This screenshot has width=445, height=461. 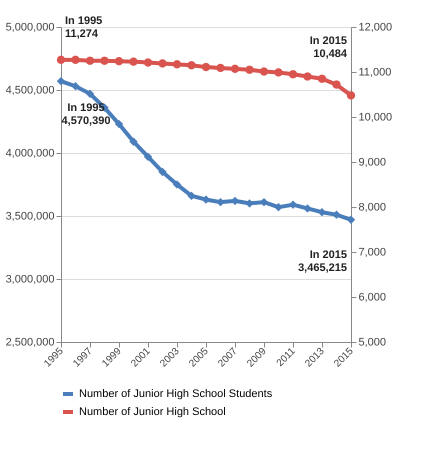 I want to click on annotation: In 1995 11,274, so click(x=83, y=27).